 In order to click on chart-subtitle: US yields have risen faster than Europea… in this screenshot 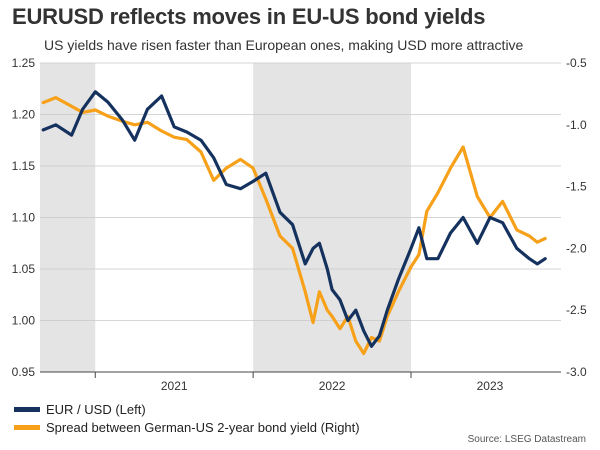, I will do `click(284, 45)`.